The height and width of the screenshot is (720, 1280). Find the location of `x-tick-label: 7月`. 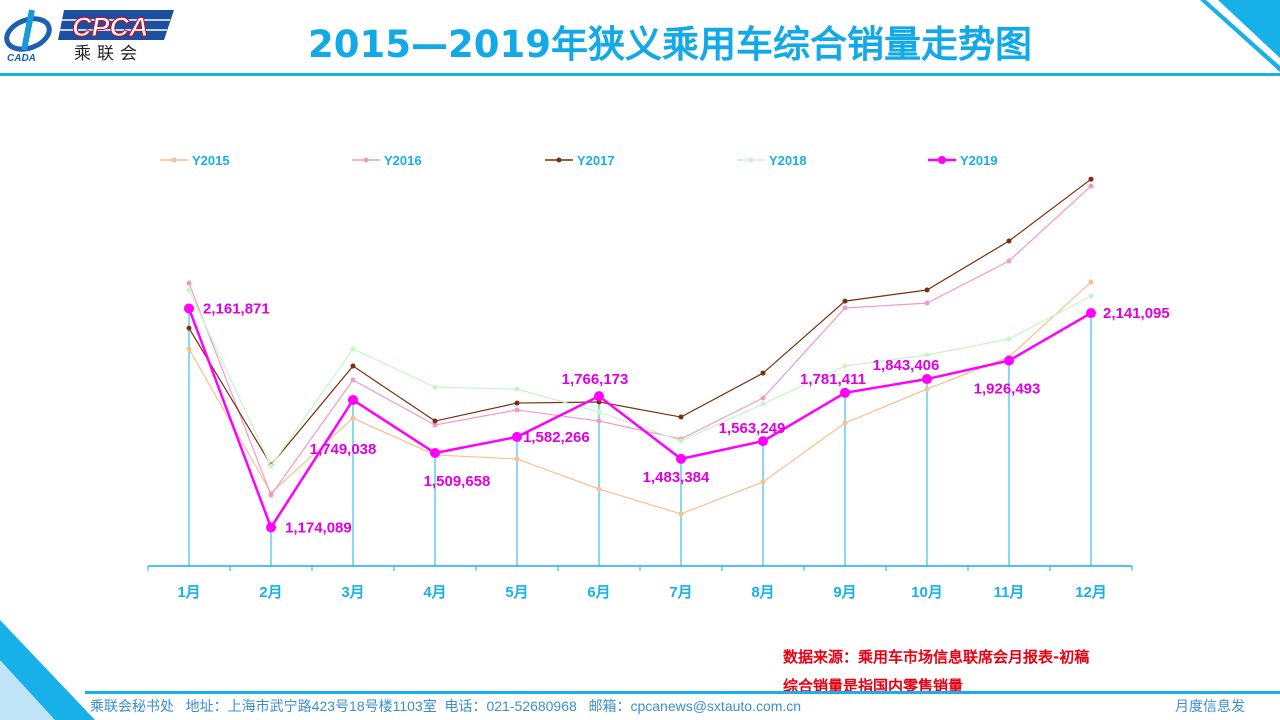

x-tick-label: 7月 is located at coordinates (680, 592).